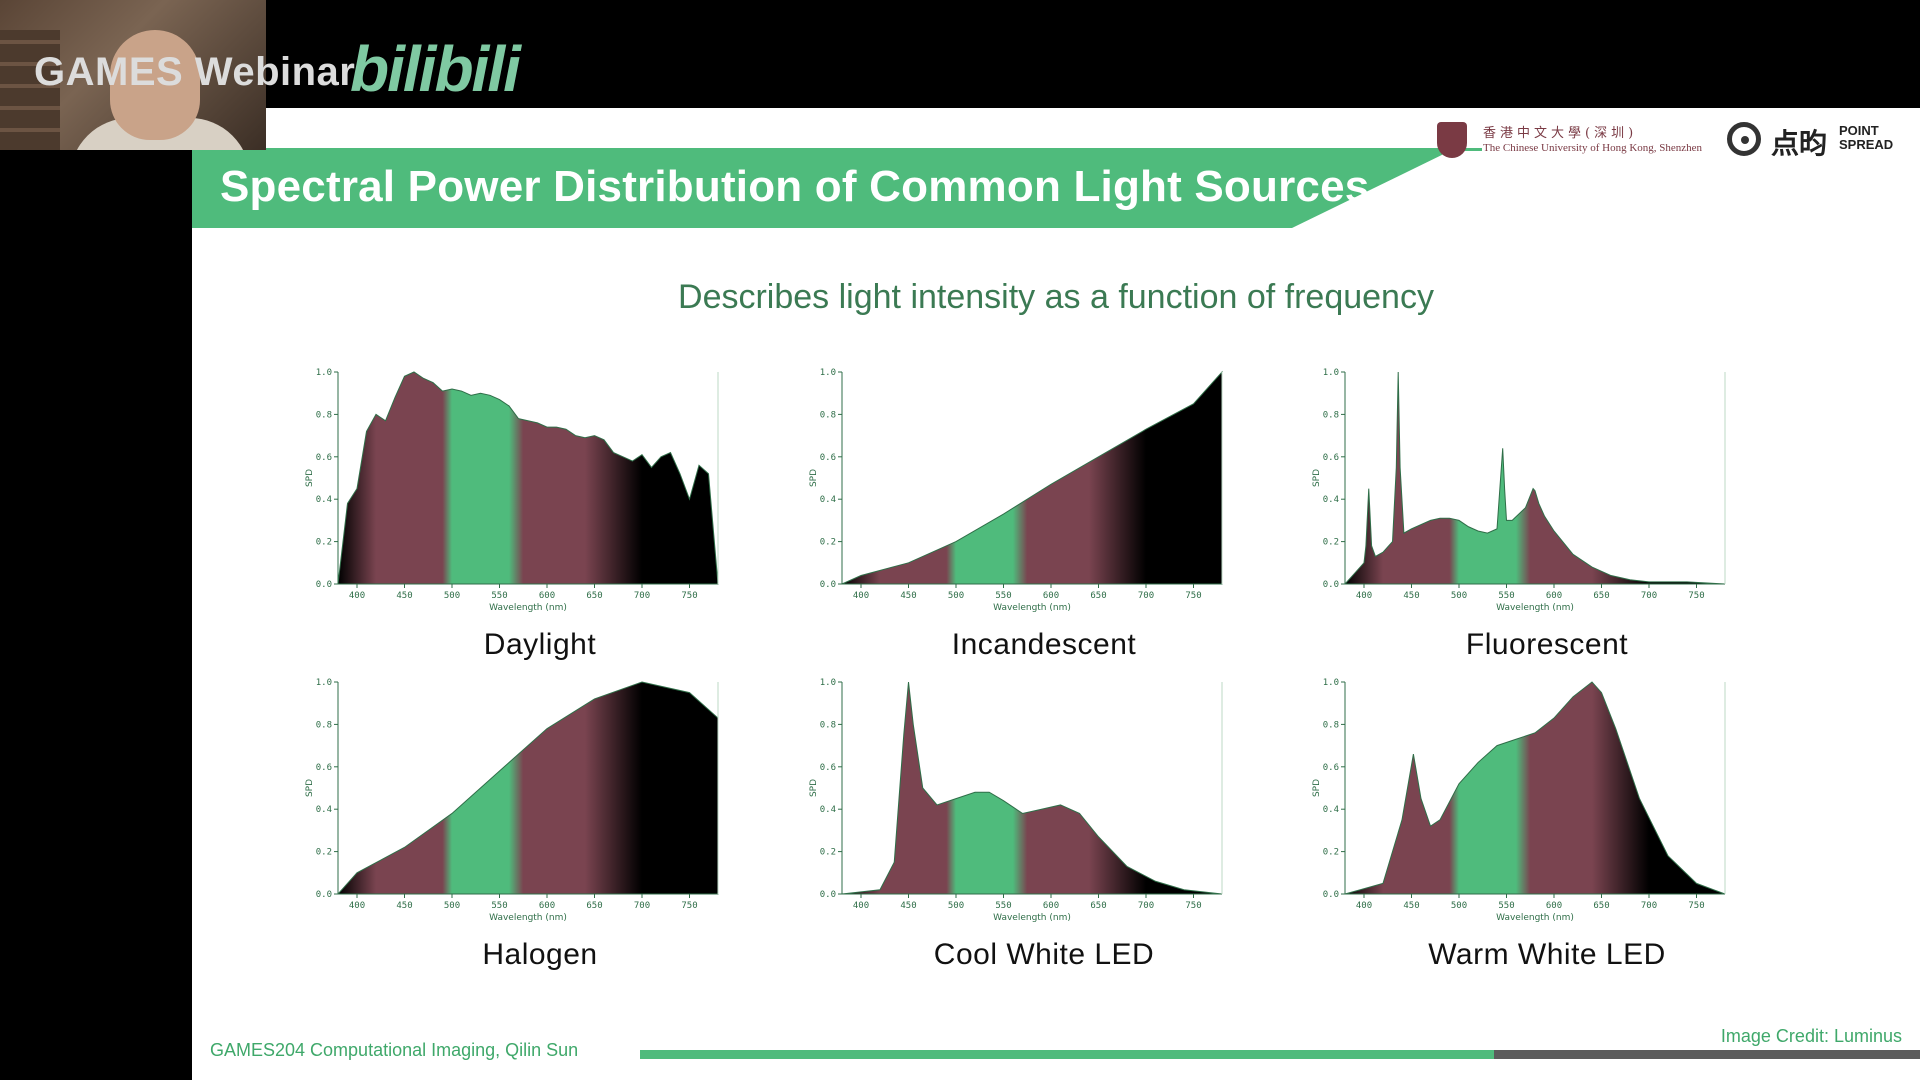 The image size is (1920, 1080). What do you see at coordinates (1744, 139) in the screenshot?
I see `eye-icon` at bounding box center [1744, 139].